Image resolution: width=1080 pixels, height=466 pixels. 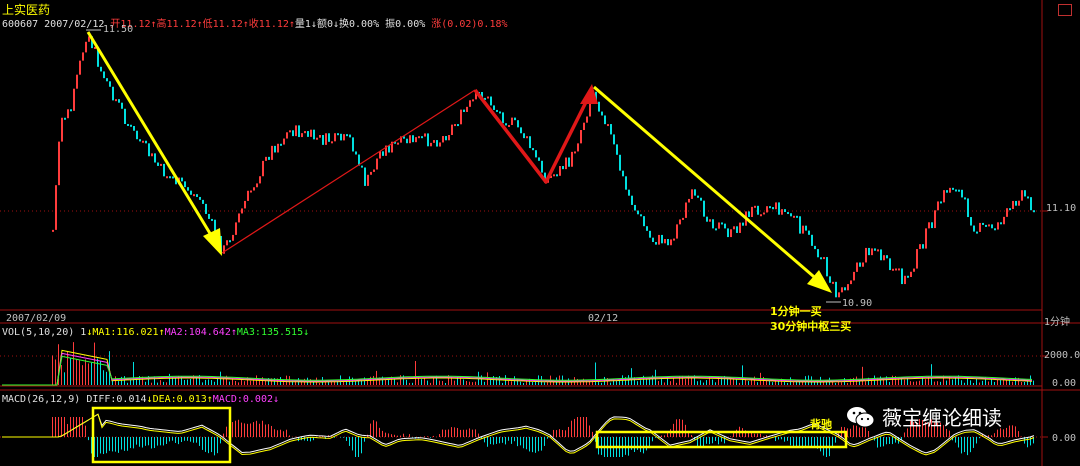 I want to click on date-axis-left: 2007/02/09, so click(x=36, y=318).